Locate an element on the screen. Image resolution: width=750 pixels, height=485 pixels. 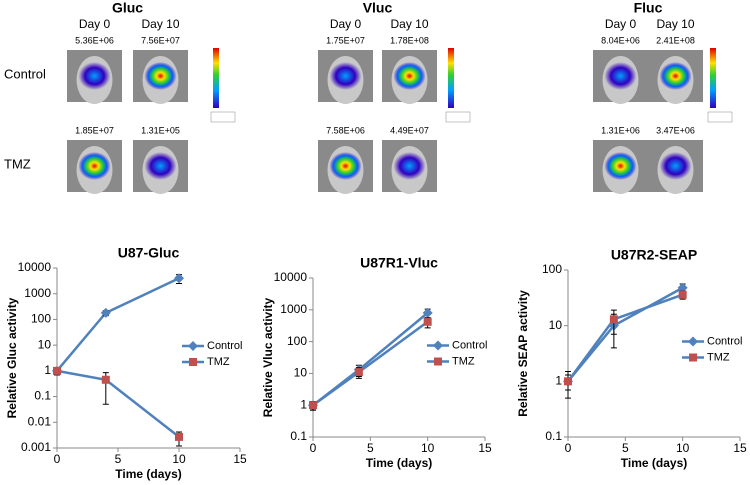
signal-value: 1.75E+07 is located at coordinates (345, 40).